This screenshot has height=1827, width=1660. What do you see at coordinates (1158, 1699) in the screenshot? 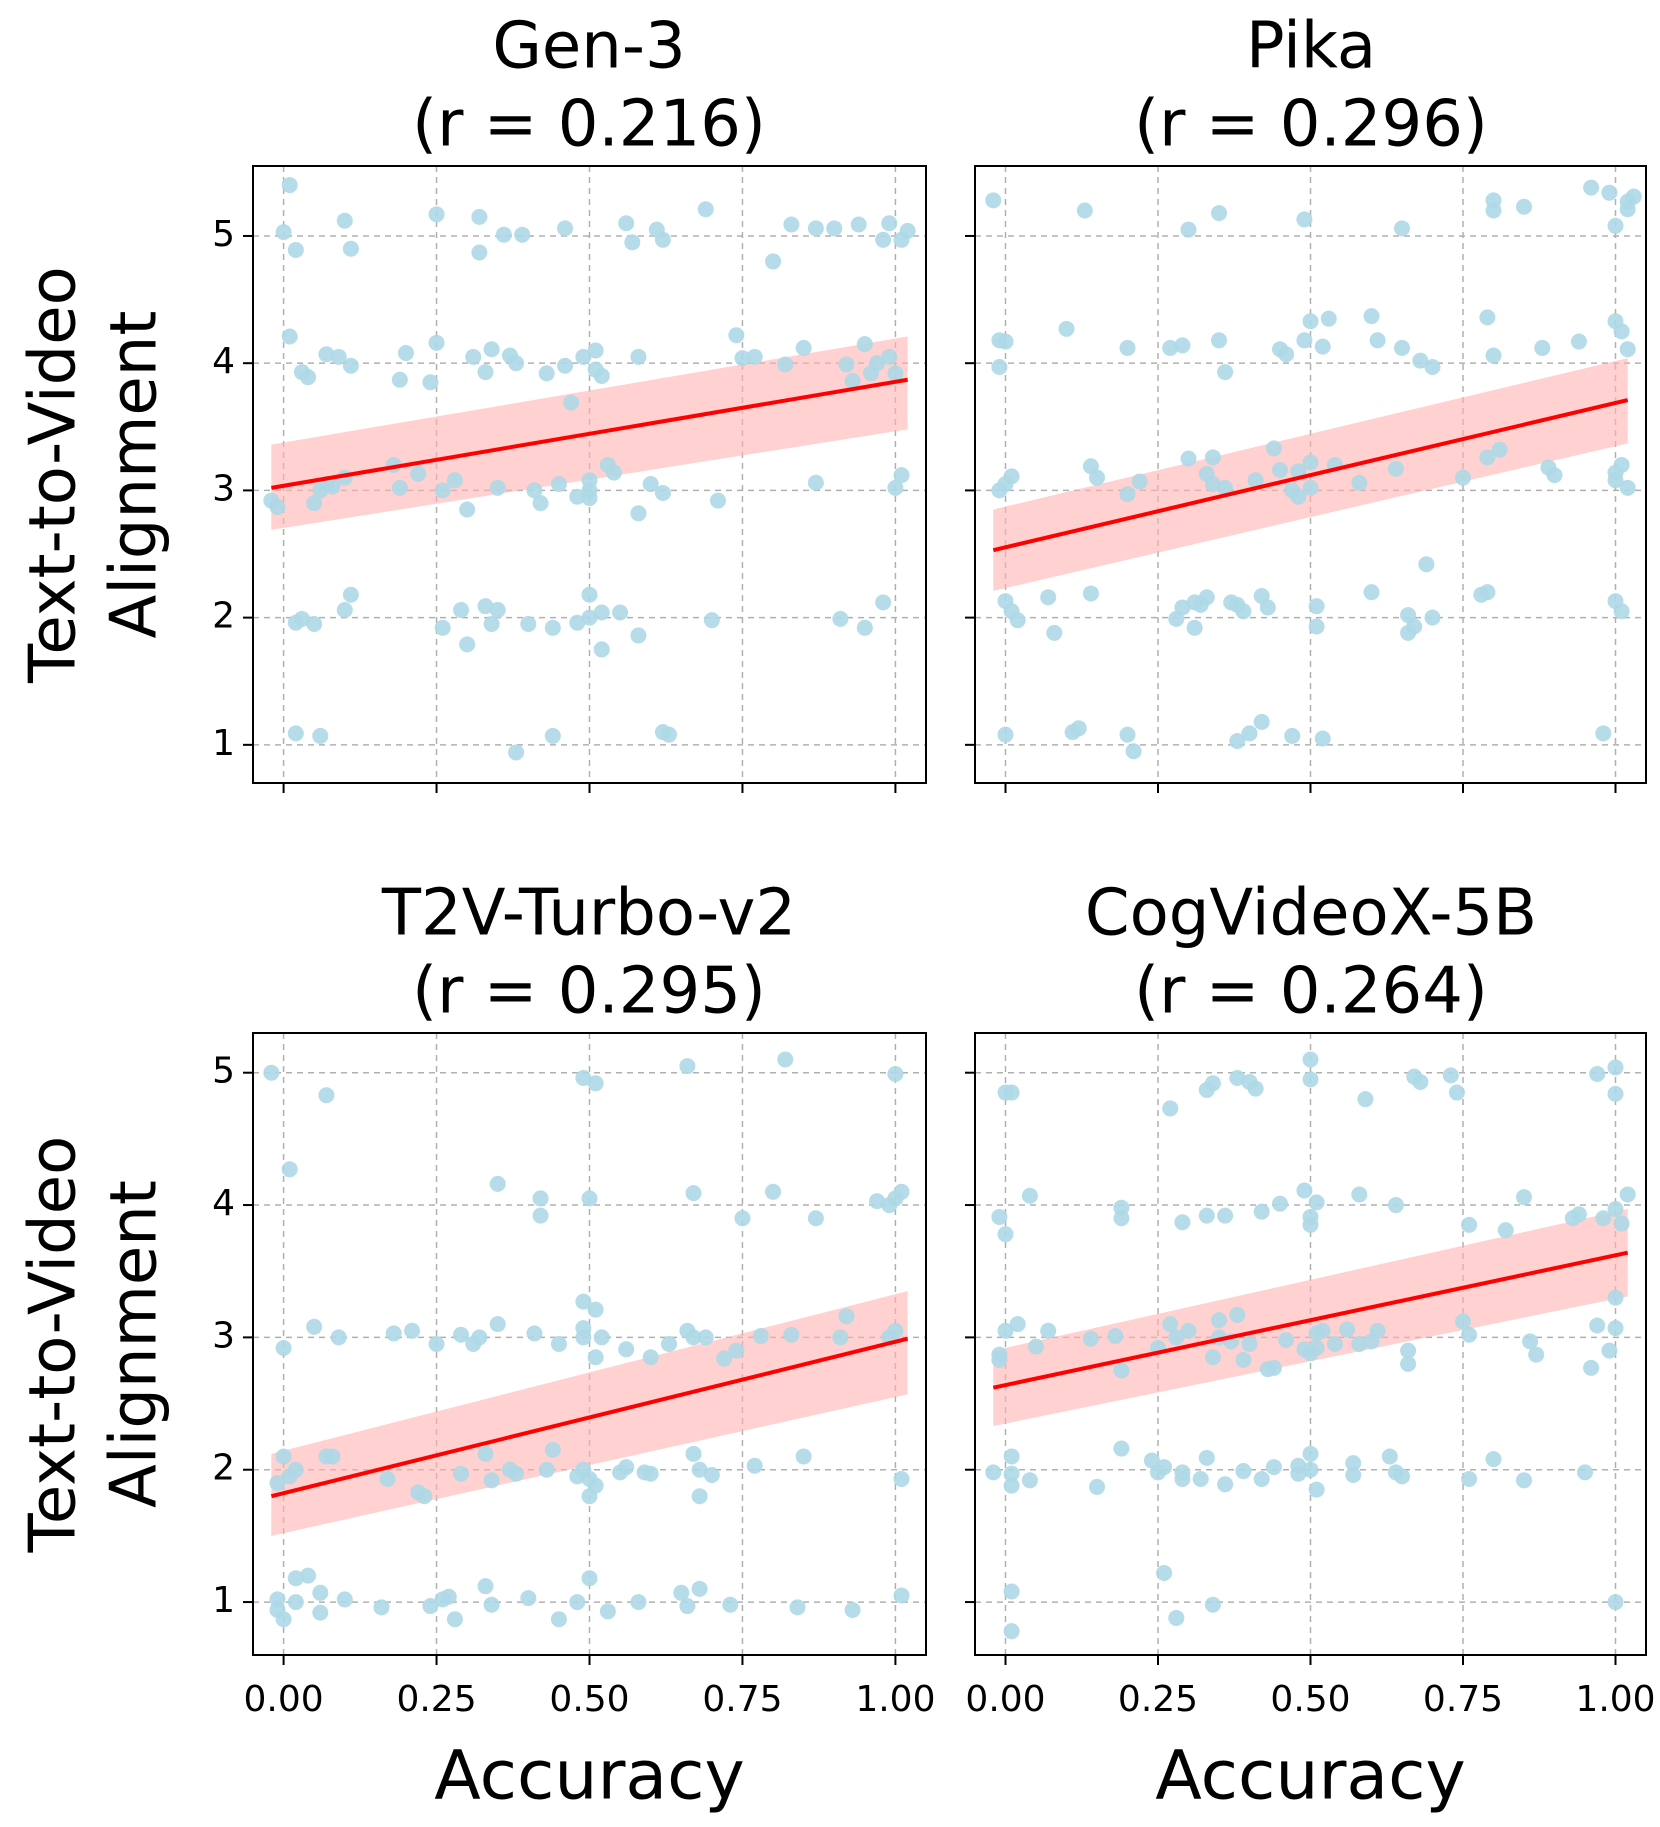
I see `x-tick-label: 0.25` at bounding box center [1158, 1699].